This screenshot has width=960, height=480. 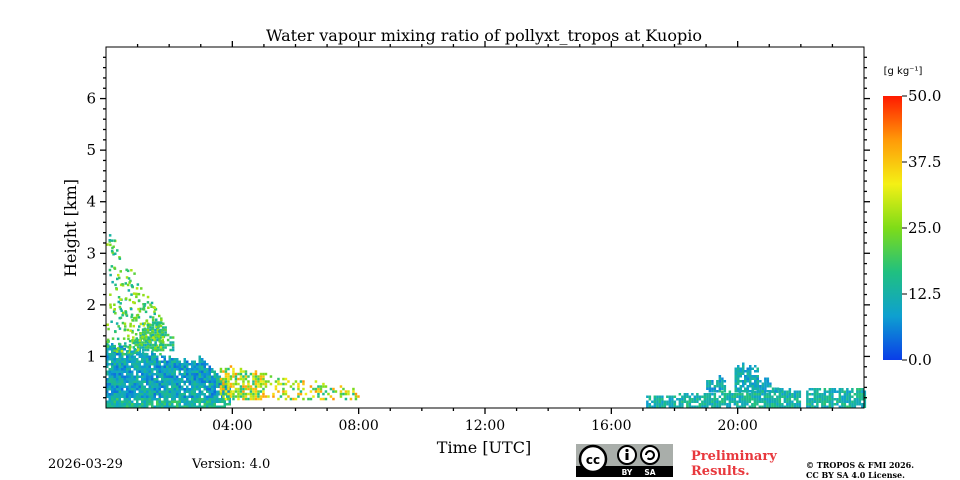 What do you see at coordinates (231, 464) in the screenshot?
I see `version-label: Version: 4.0` at bounding box center [231, 464].